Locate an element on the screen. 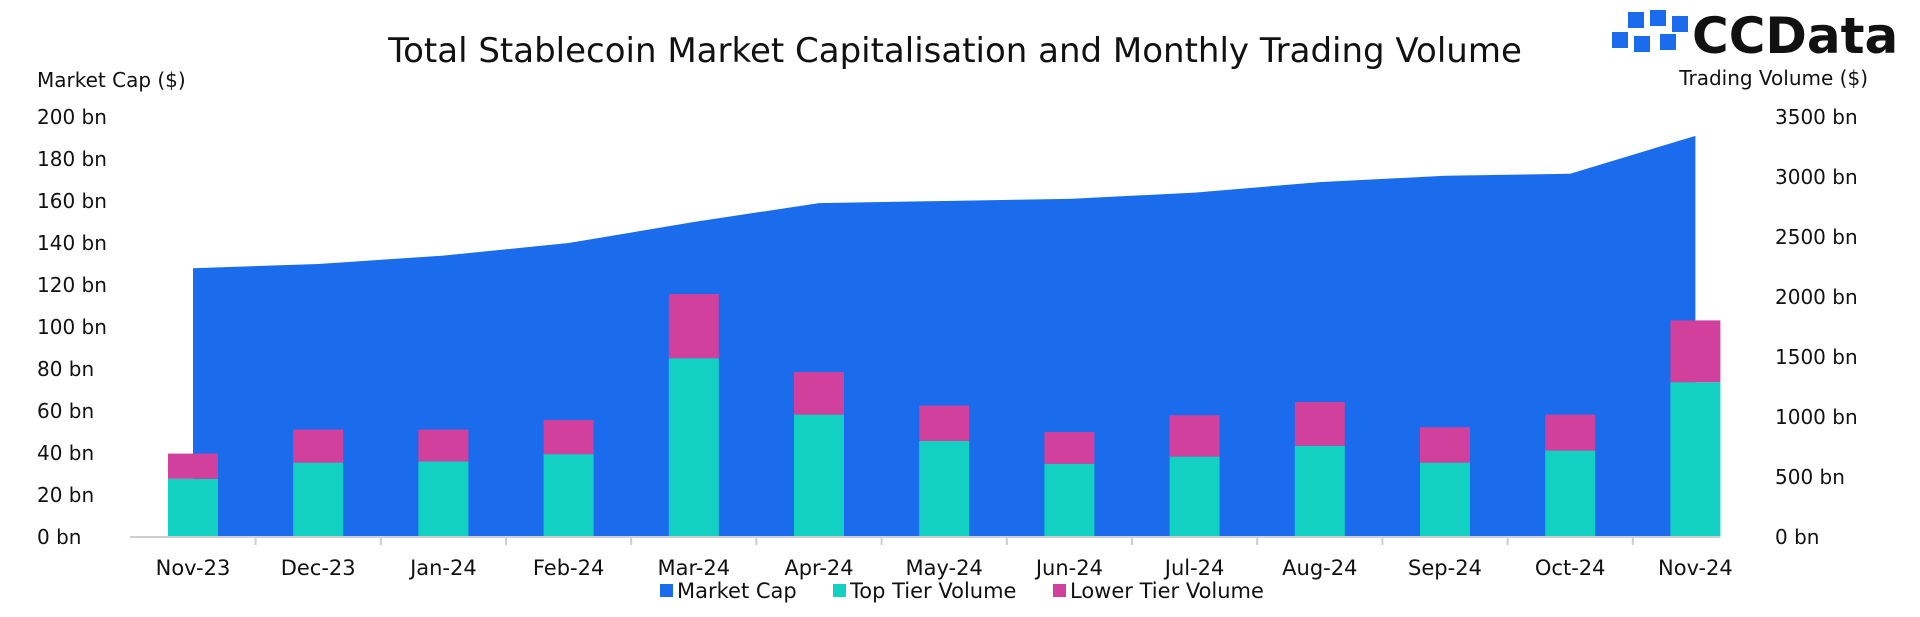 This screenshot has width=1920, height=617. x-tick-label: May-24 is located at coordinates (944, 568).